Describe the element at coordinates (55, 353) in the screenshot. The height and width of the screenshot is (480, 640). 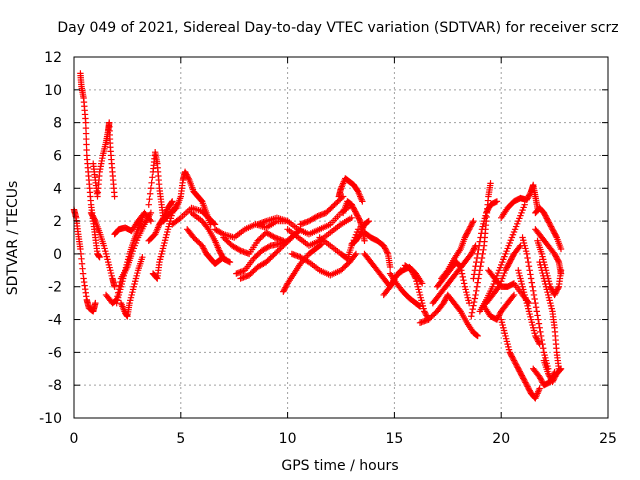
I see `y-tick-label: -6` at that location.